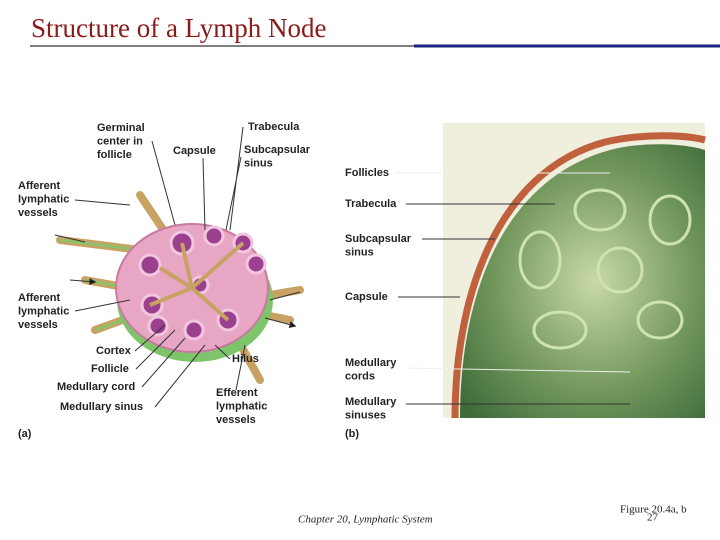 This screenshot has width=720, height=540. I want to click on label-line: Follicle, so click(110, 369).